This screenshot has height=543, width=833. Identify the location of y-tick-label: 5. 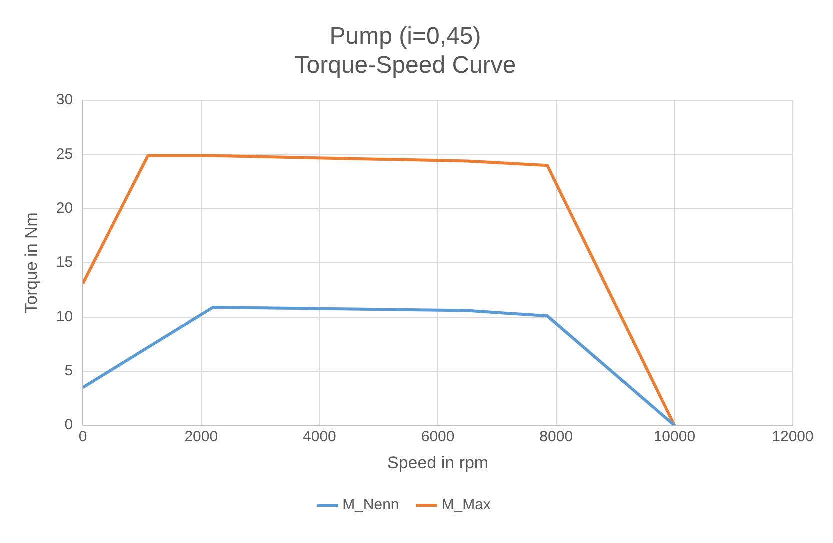
(69, 371).